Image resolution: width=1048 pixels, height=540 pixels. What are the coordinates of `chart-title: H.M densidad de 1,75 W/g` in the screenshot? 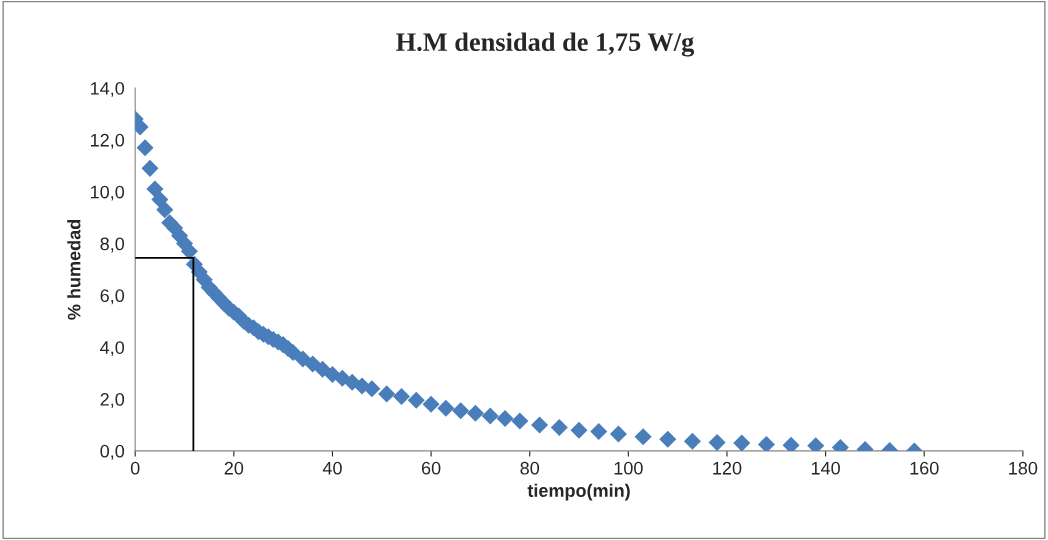 It's located at (545, 44).